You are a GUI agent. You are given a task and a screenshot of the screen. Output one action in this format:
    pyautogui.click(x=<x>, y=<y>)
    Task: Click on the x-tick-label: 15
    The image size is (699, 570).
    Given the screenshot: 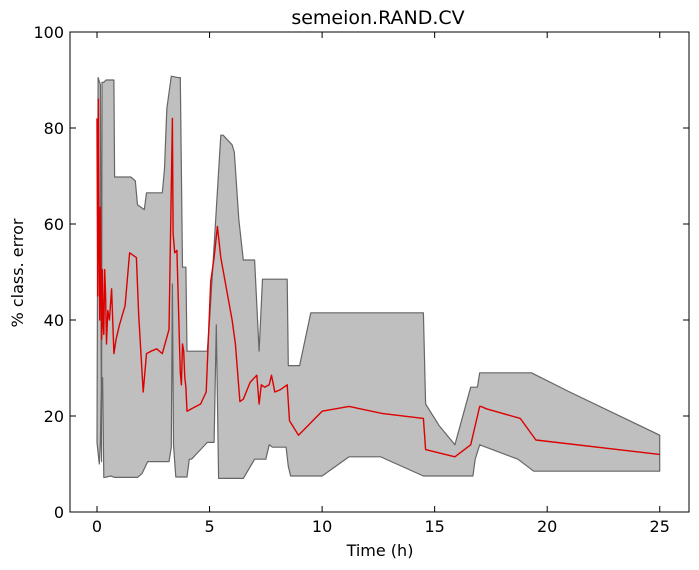 What is the action you would take?
    pyautogui.click(x=434, y=526)
    